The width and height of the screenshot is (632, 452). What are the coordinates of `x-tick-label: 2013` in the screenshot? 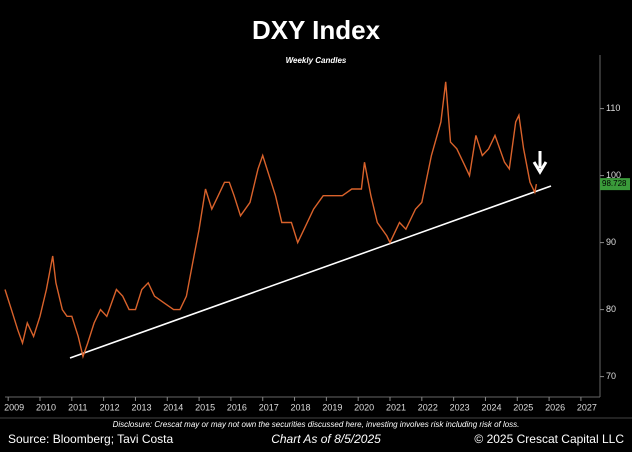 It's located at (141, 407).